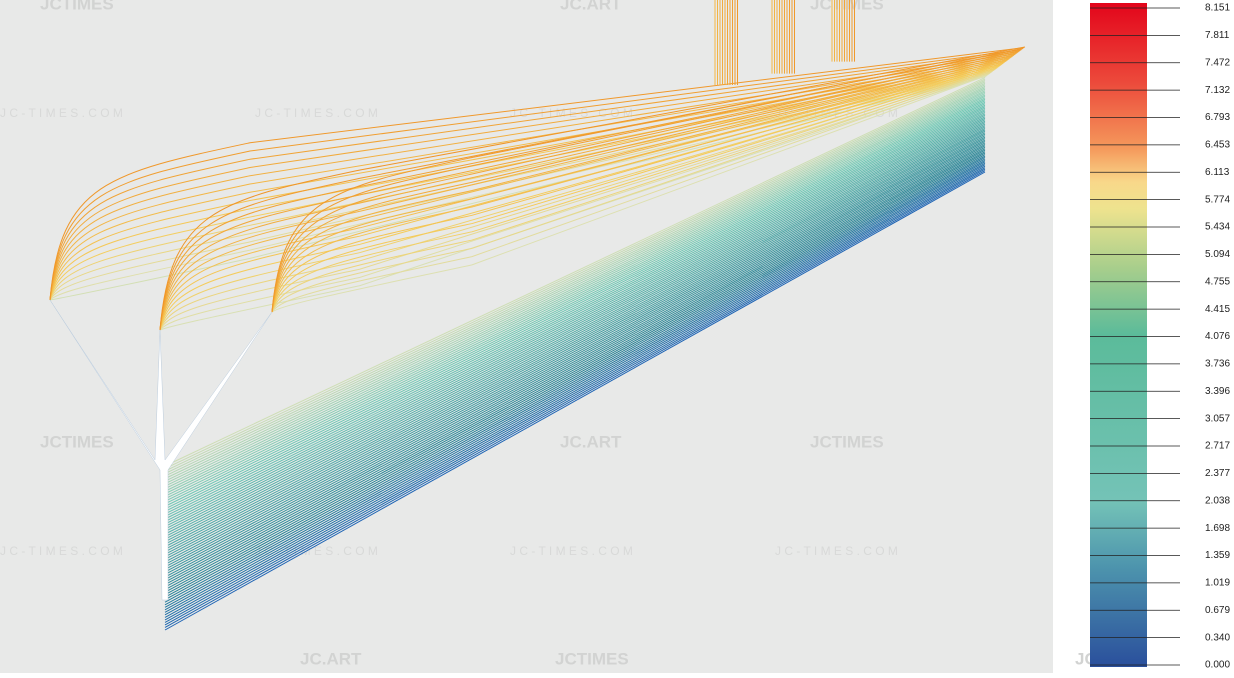 This screenshot has height=678, width=1234. I want to click on colorbar-label: 4.415, so click(1217, 309).